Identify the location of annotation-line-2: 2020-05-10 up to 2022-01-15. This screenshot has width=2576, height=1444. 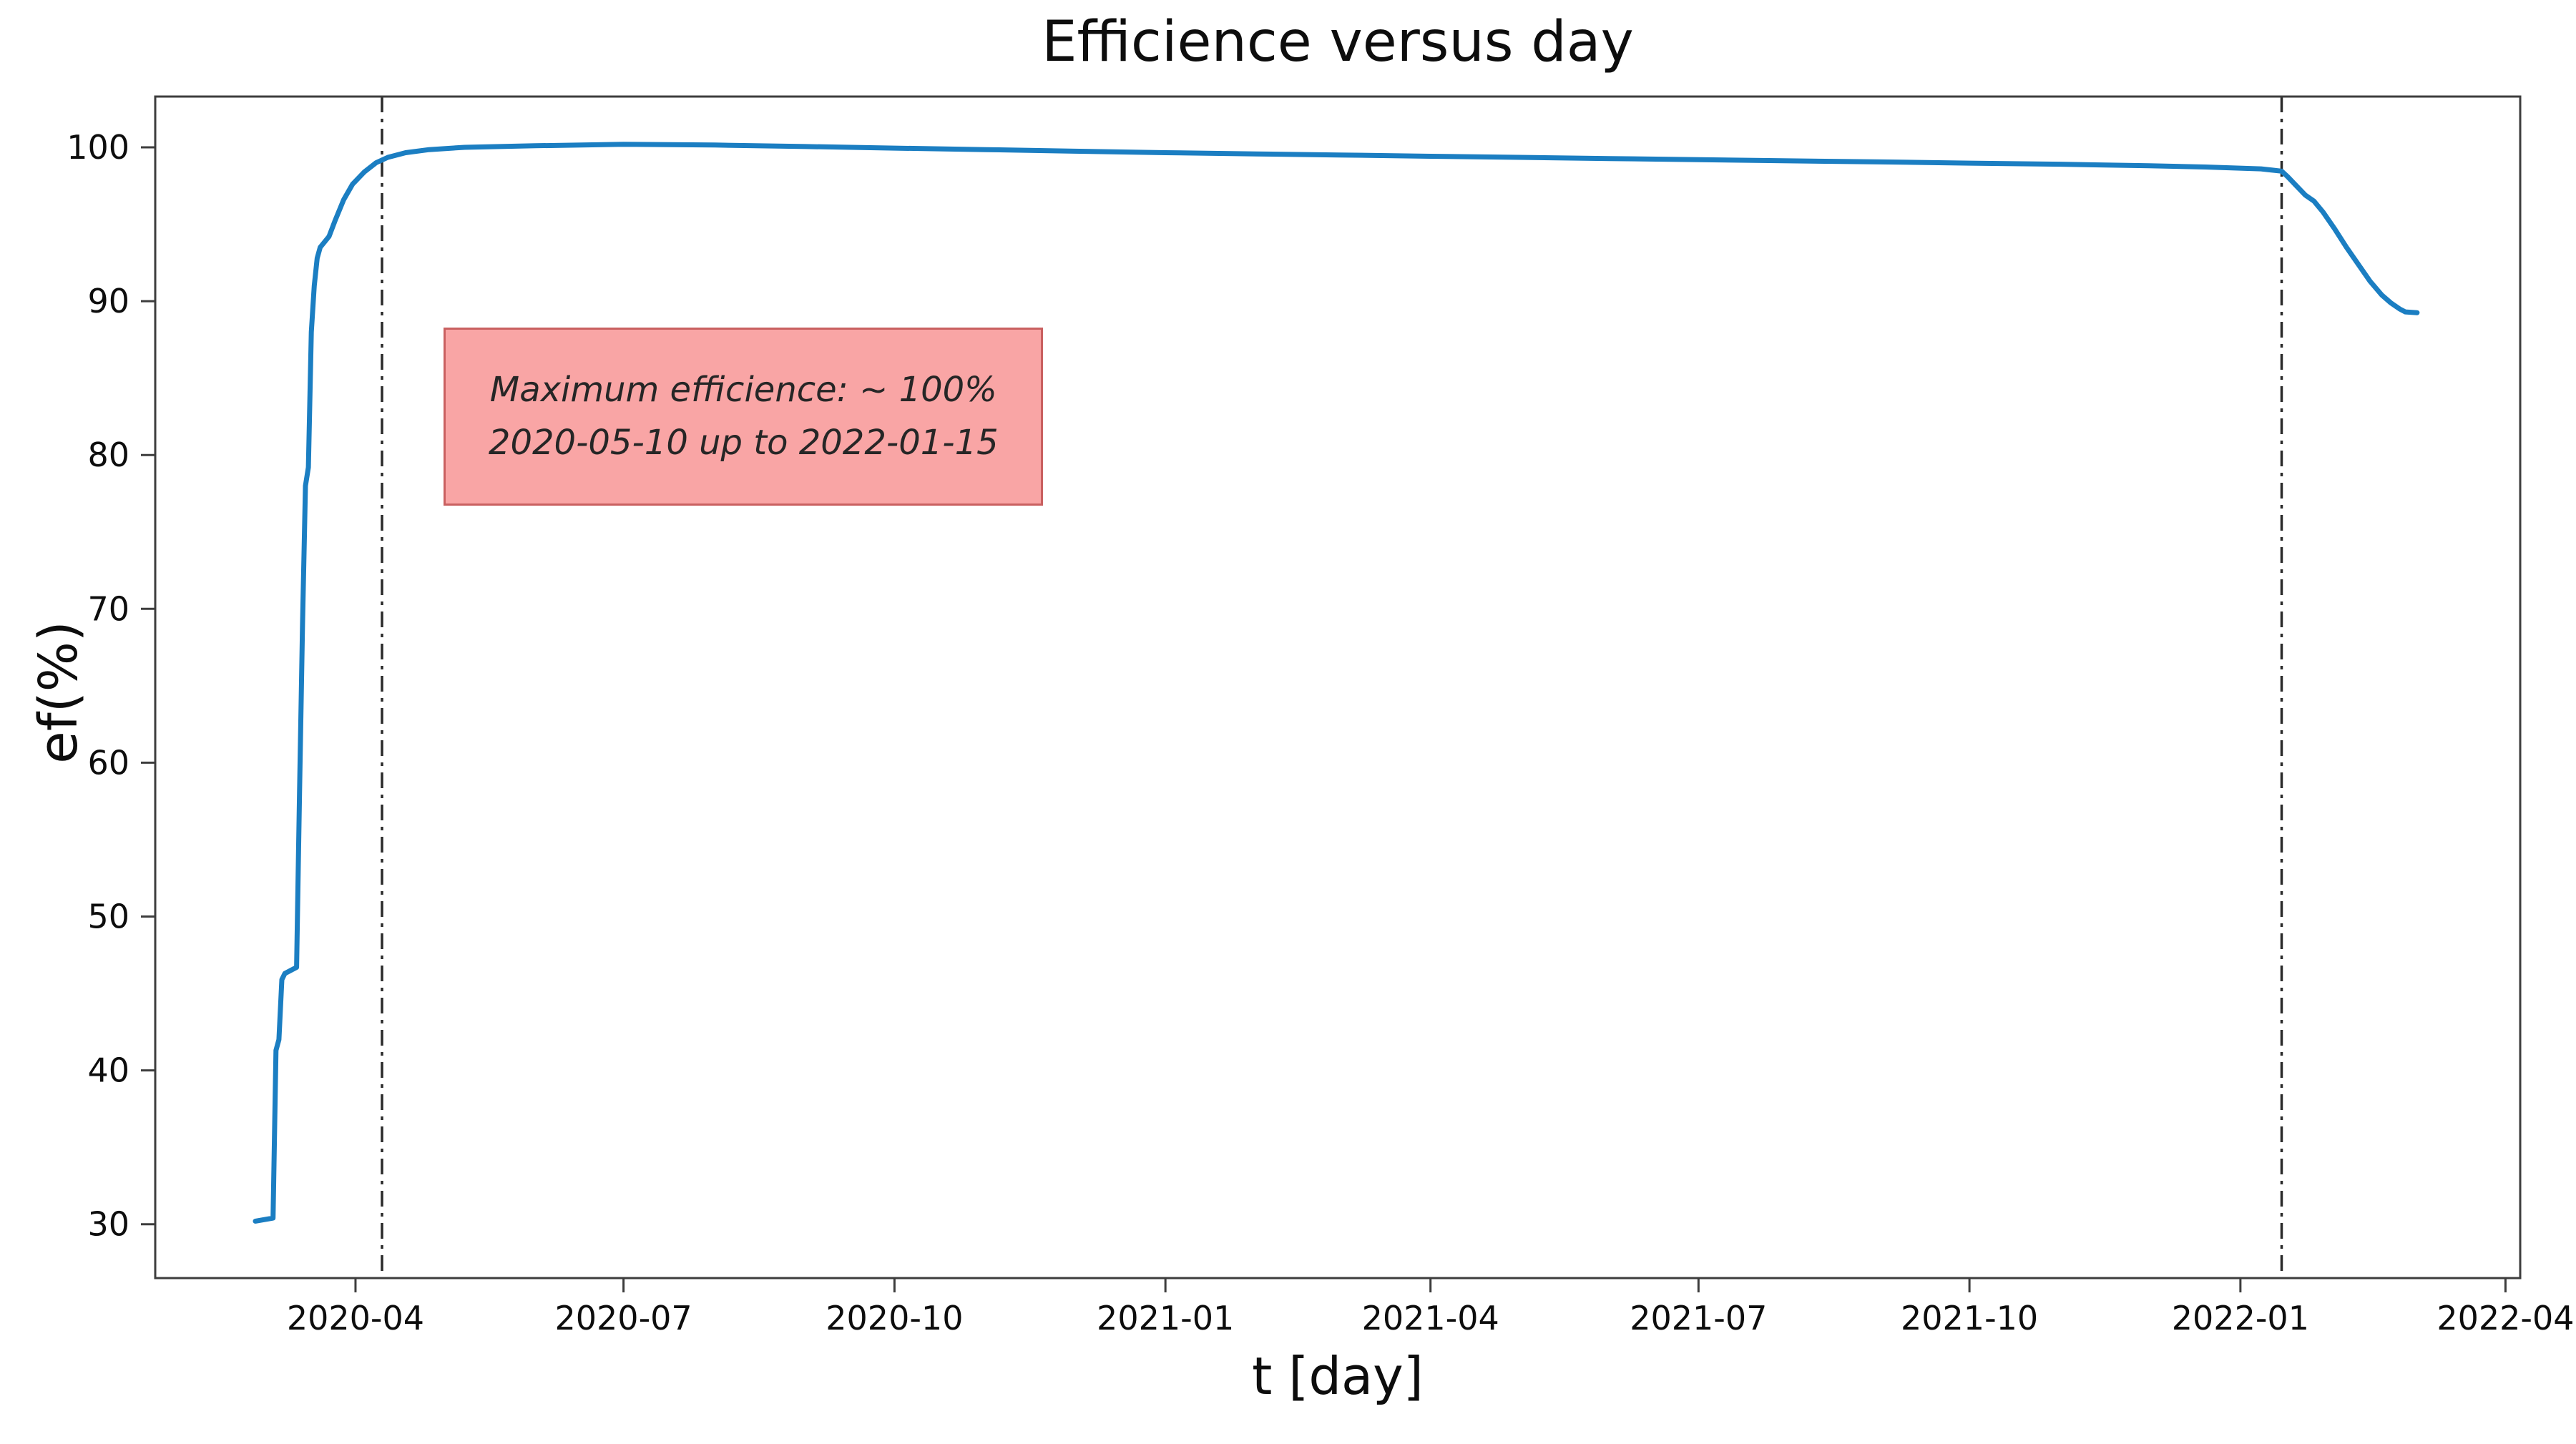
(744, 443).